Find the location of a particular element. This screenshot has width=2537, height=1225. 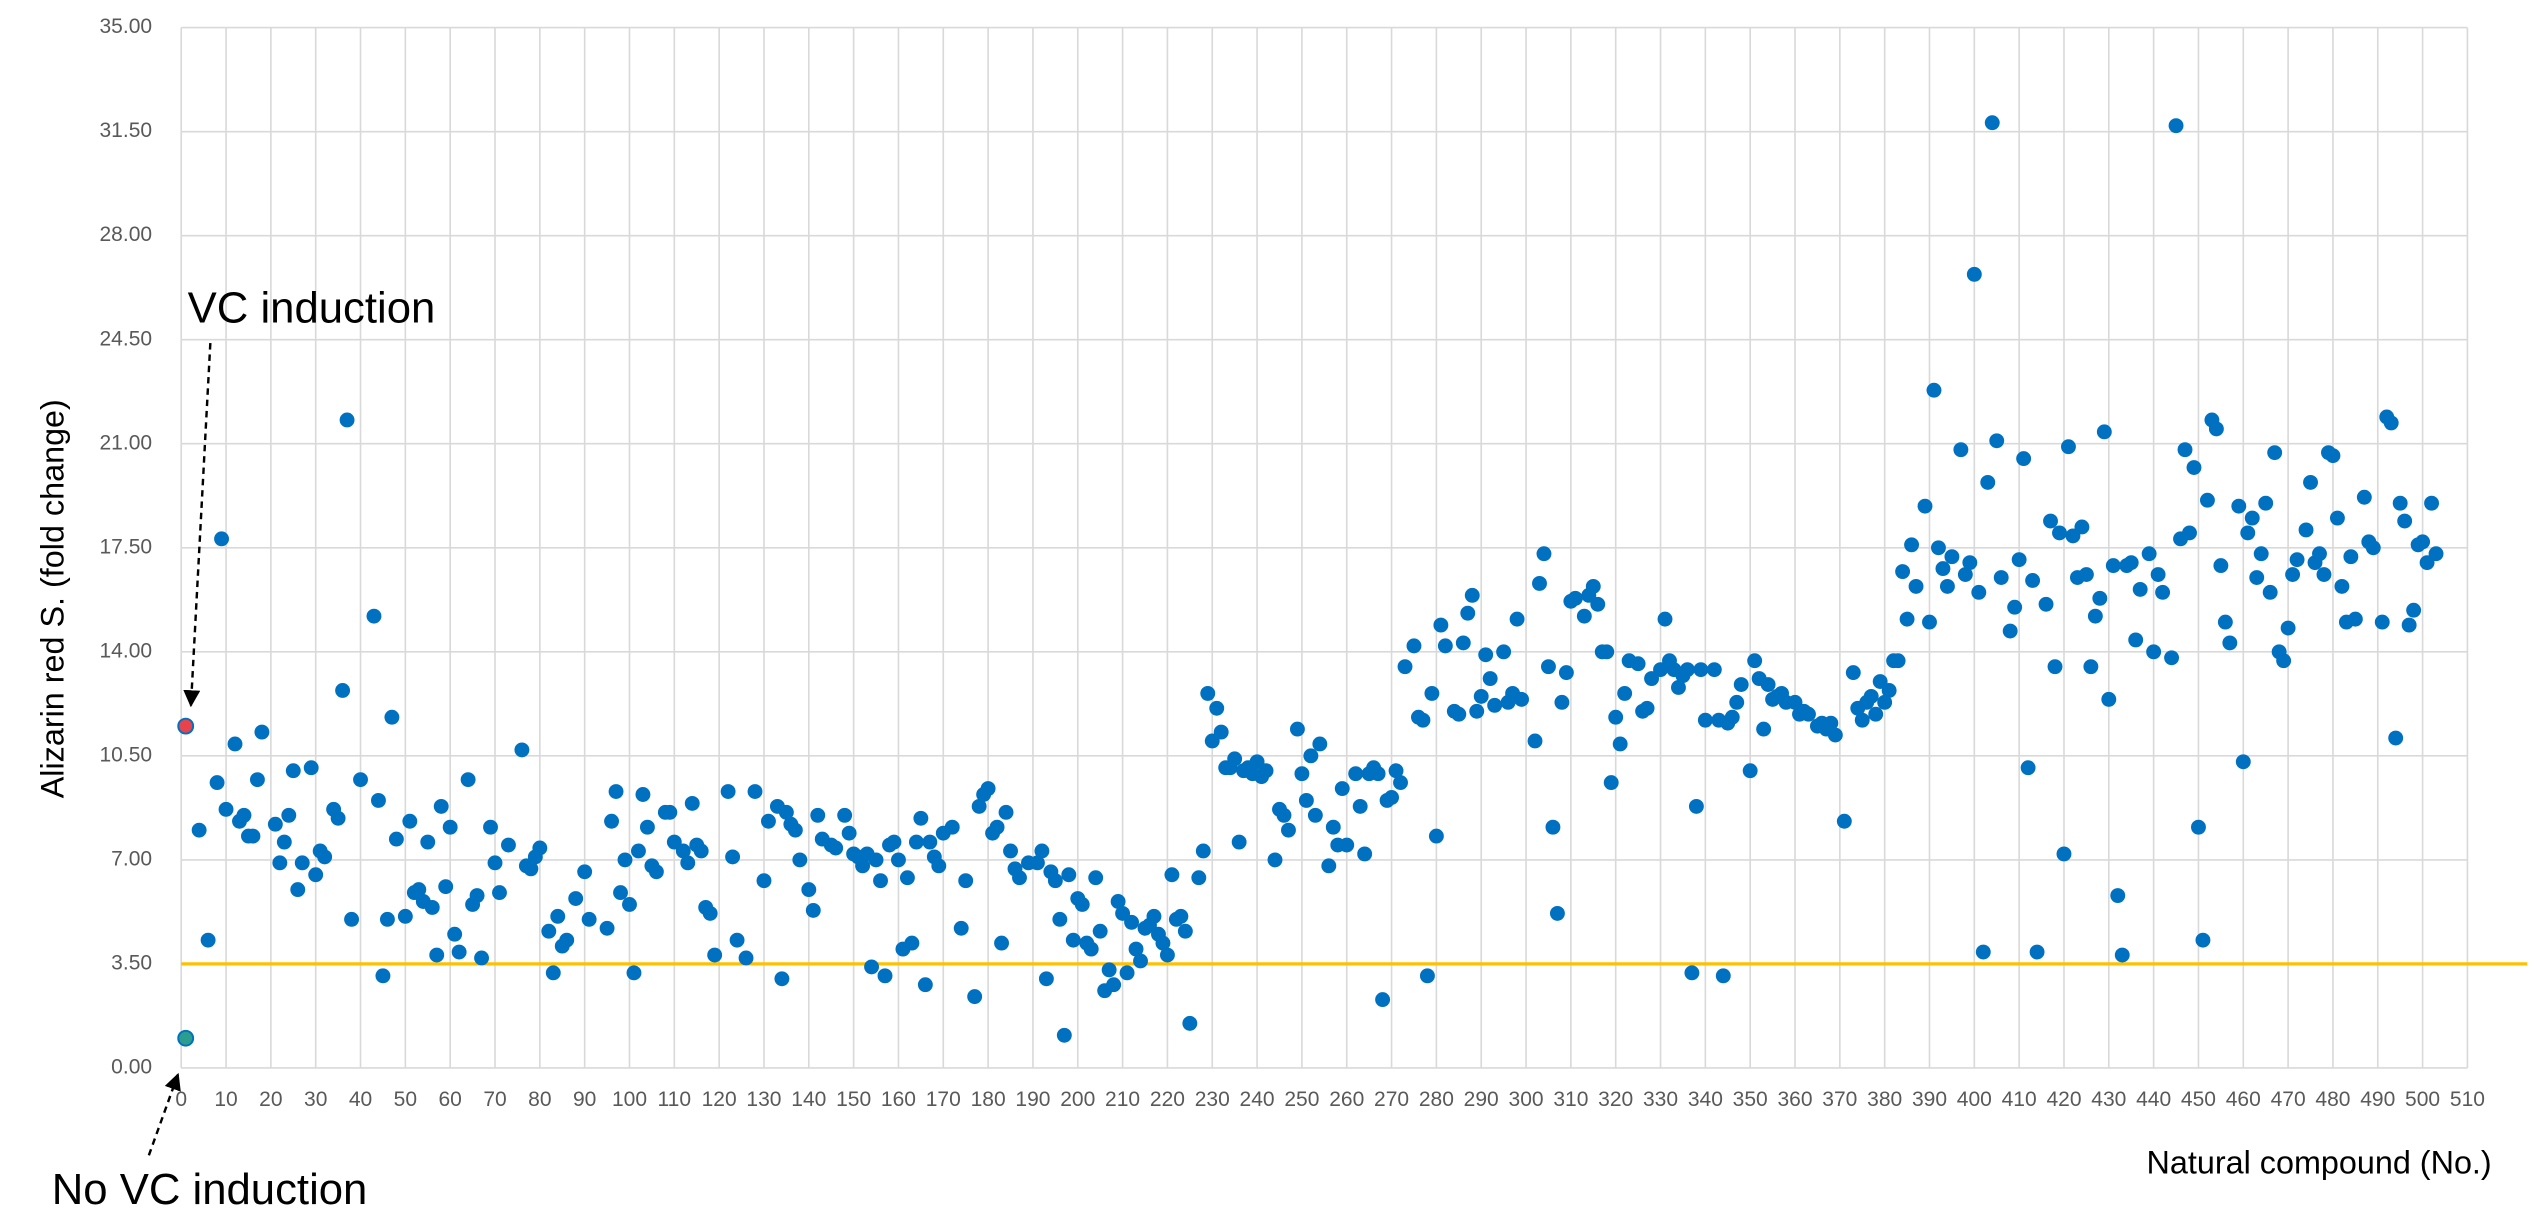

x-tick-label: 150 is located at coordinates (853, 1099).